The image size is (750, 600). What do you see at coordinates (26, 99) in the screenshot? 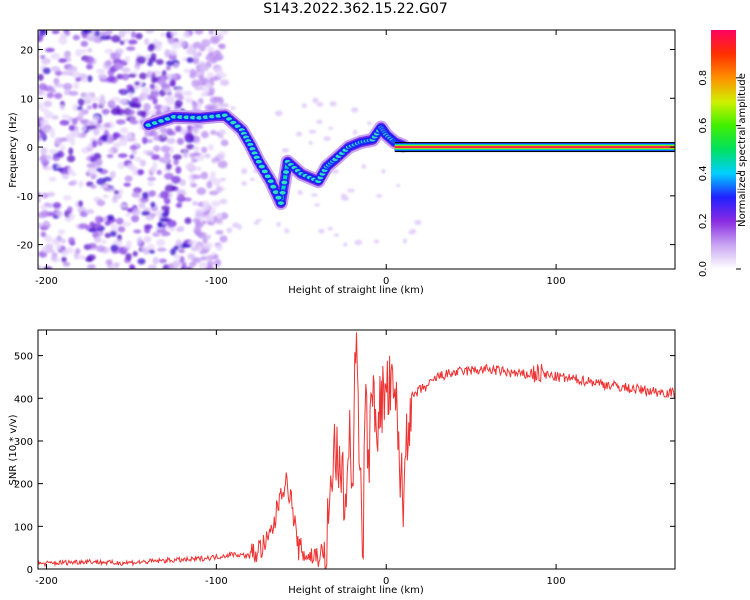
I see `spectrogram-y-tick-label: 10` at bounding box center [26, 99].